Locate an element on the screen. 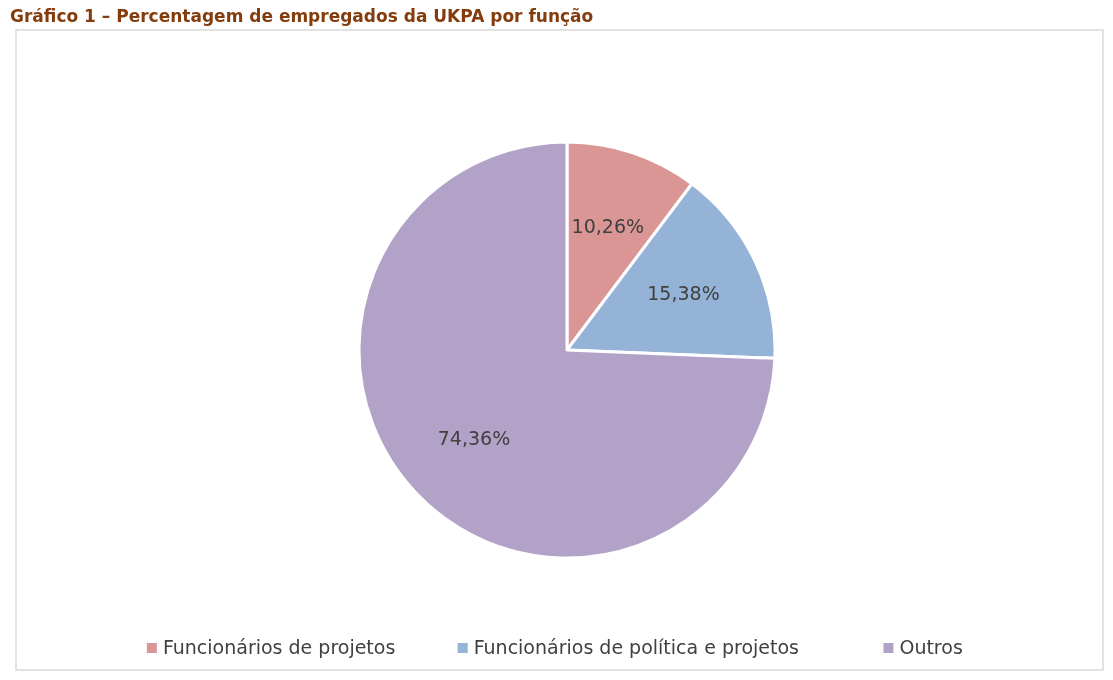 This screenshot has height=680, width=1113. chart-title: Gráfico 1 – Percentagem de empregados da UKPA por função is located at coordinates (302, 16).